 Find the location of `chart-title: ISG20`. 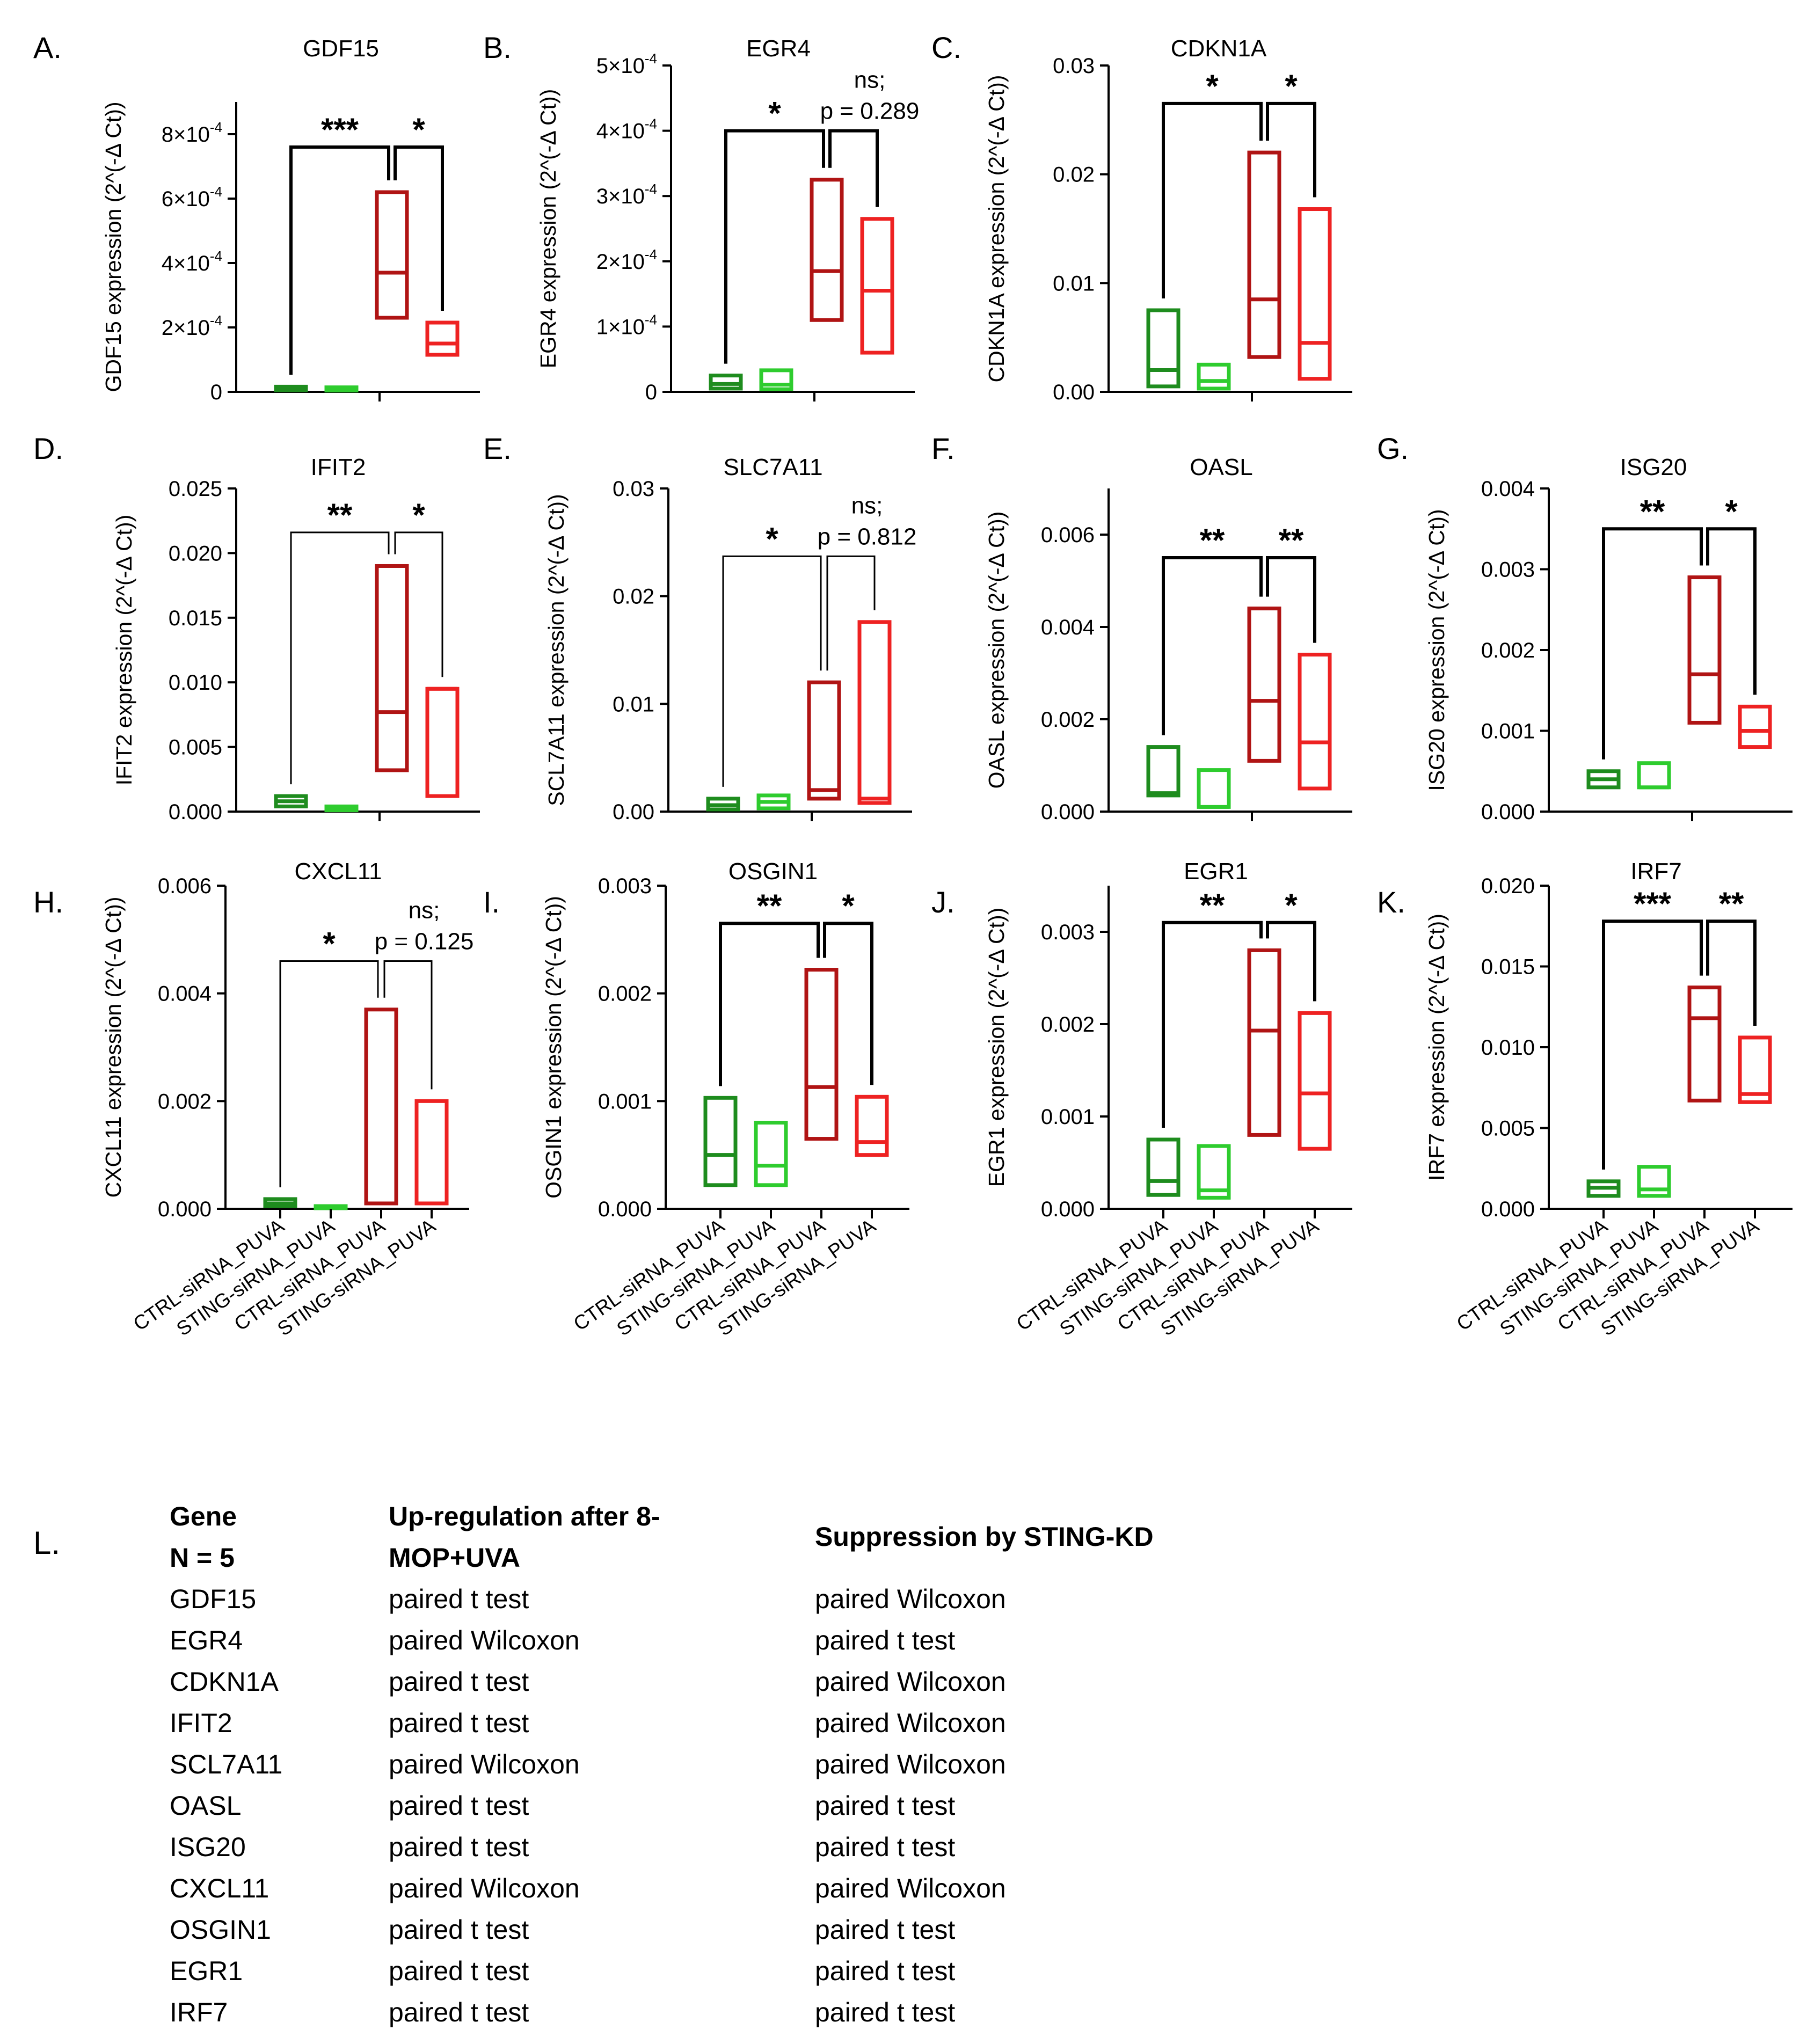

chart-title: ISG20 is located at coordinates (1653, 467).